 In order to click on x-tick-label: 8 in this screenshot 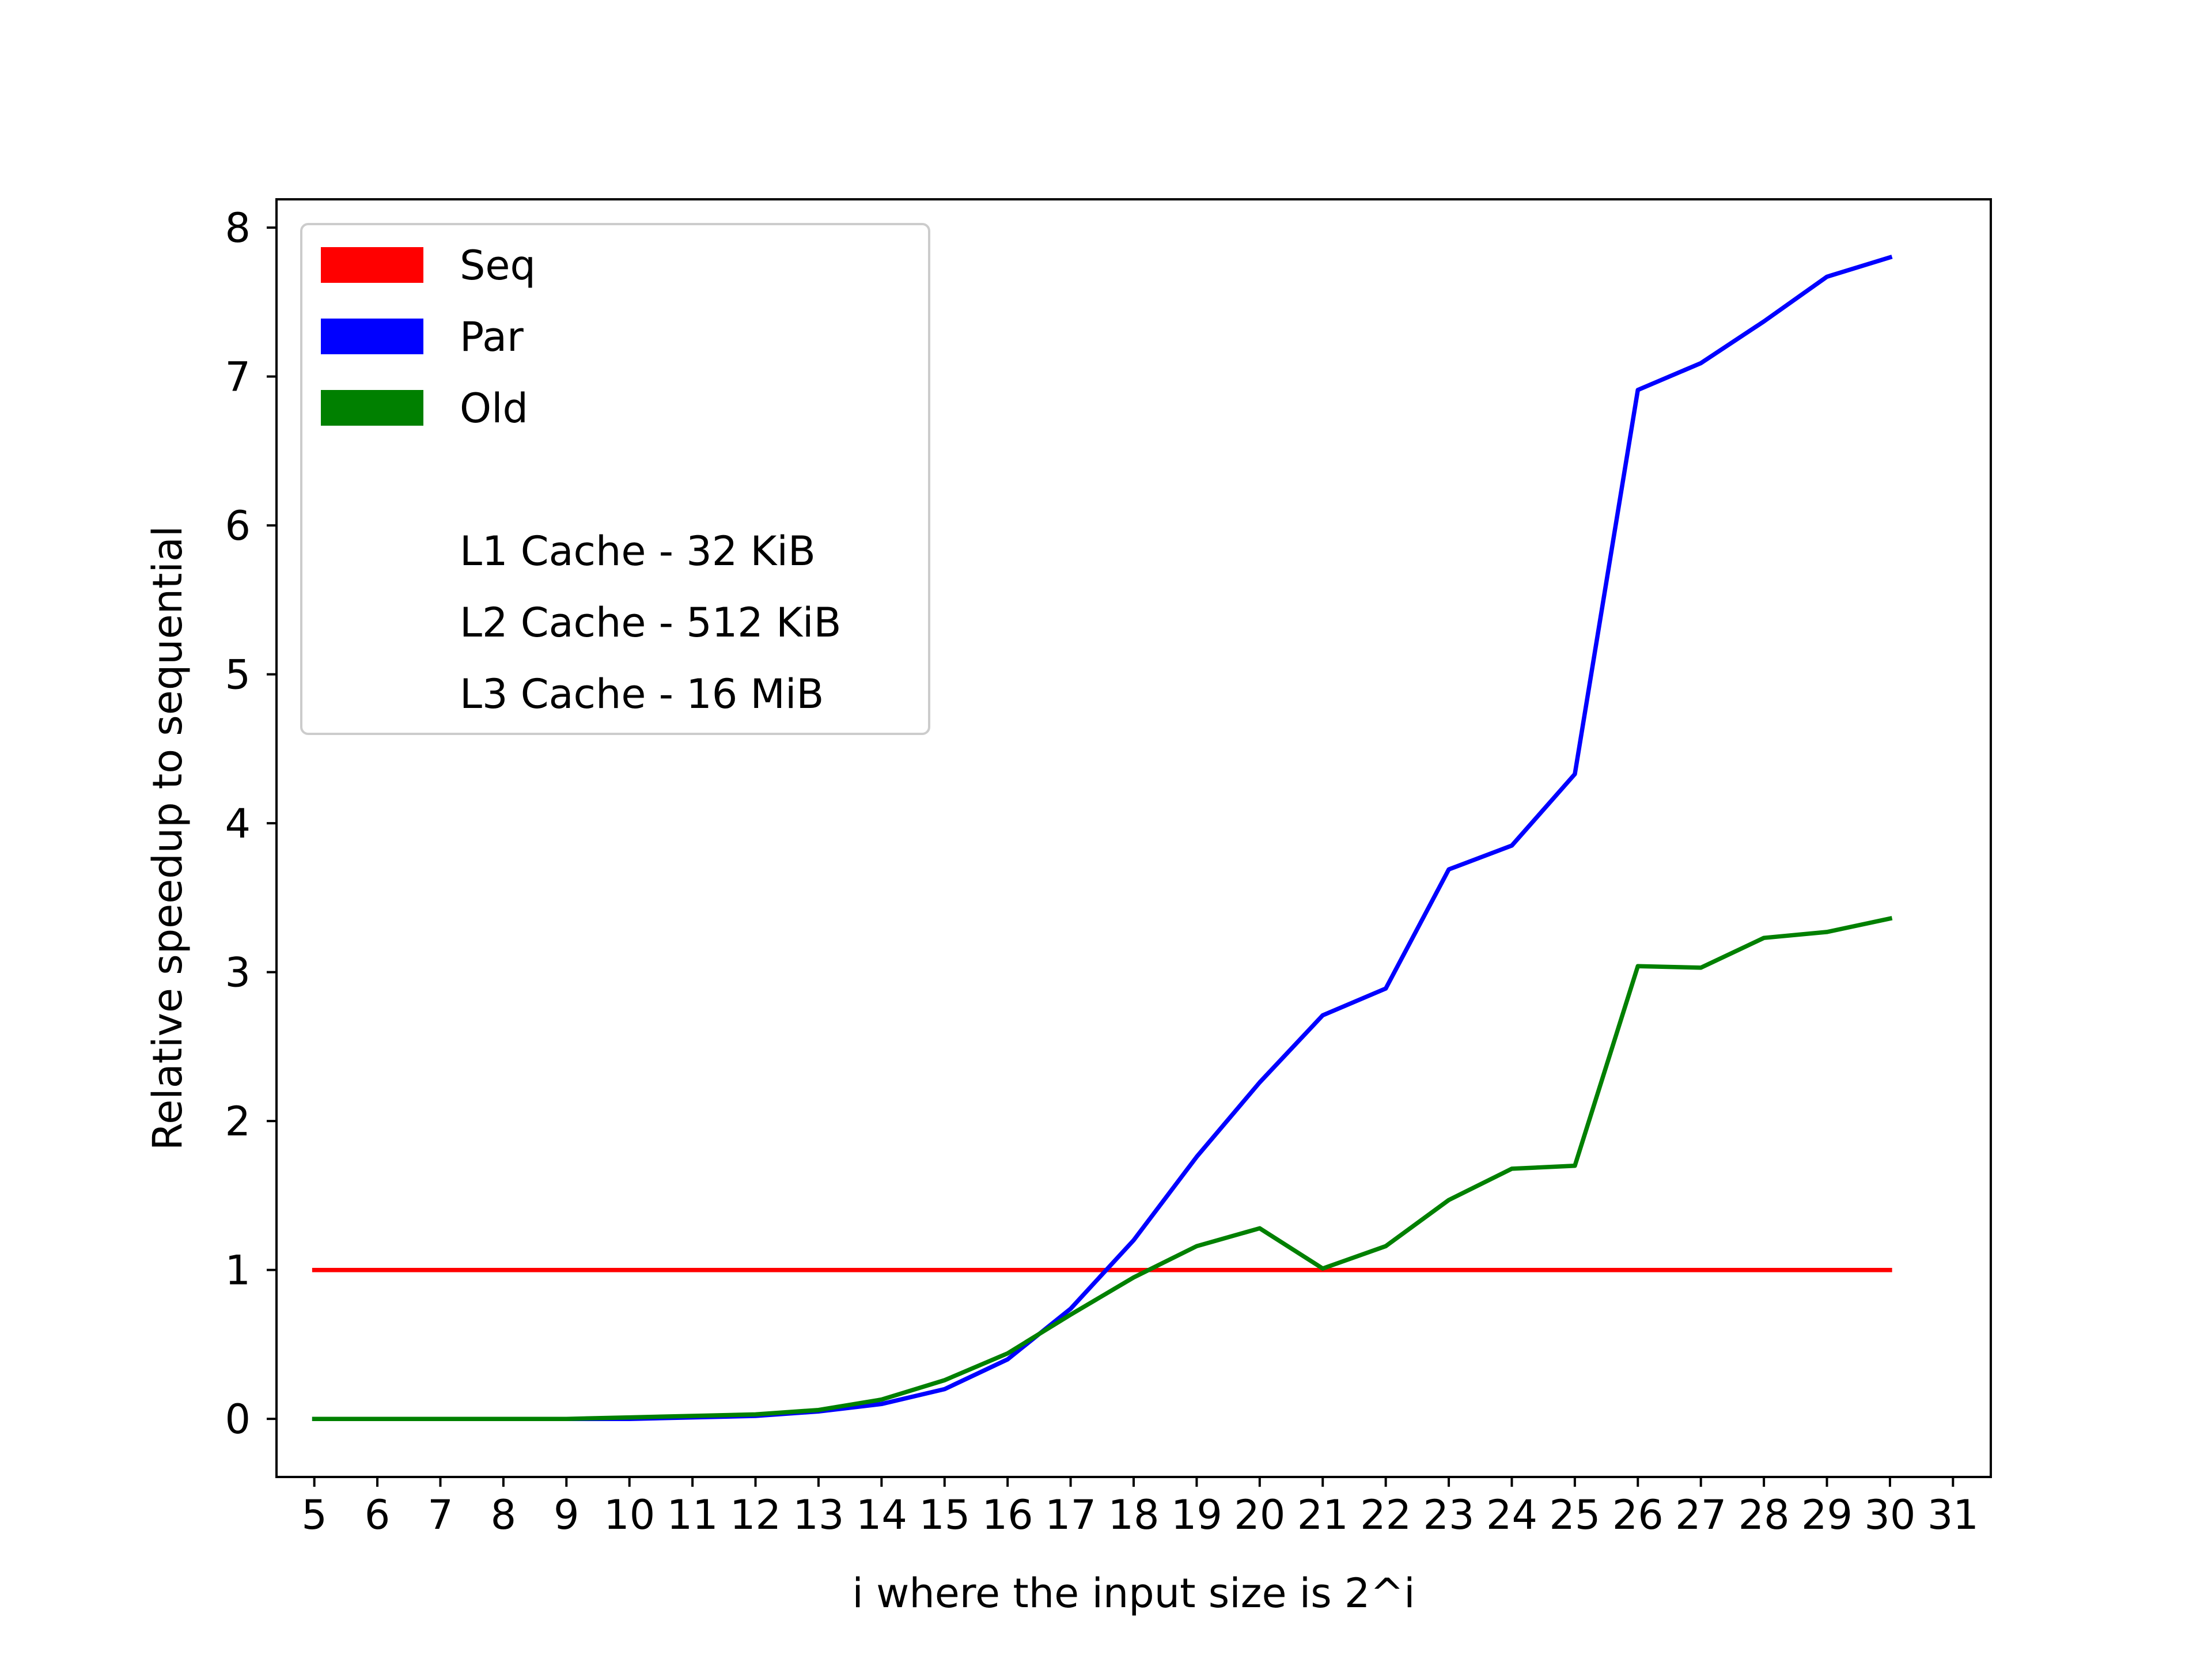, I will do `click(504, 1515)`.